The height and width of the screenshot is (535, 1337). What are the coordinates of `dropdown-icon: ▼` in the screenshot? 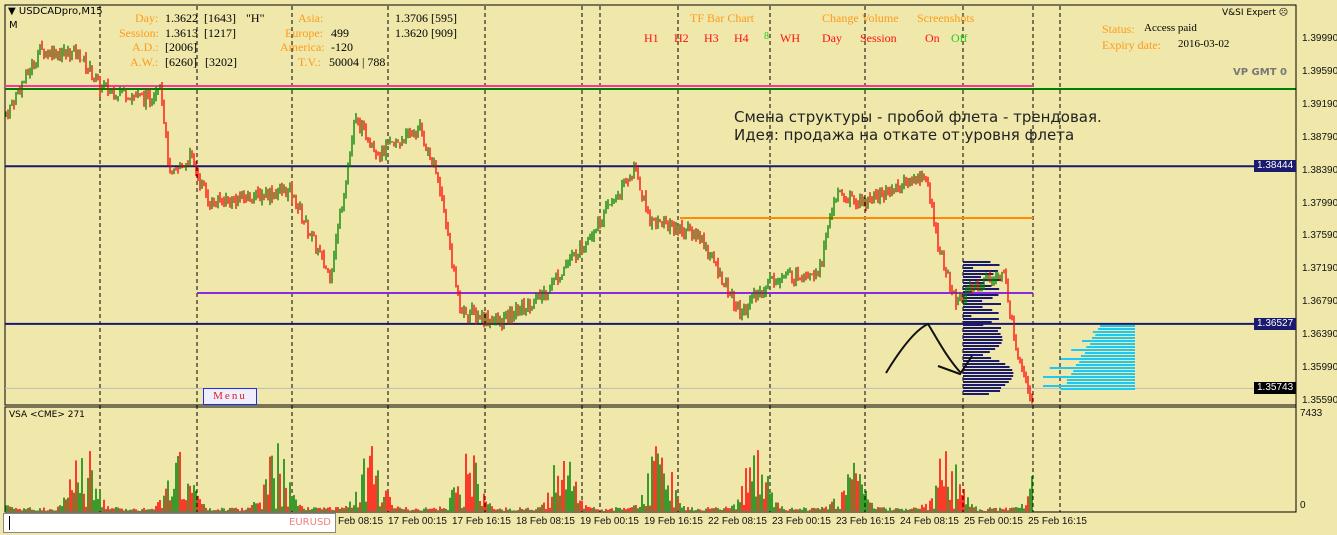 It's located at (12, 11).